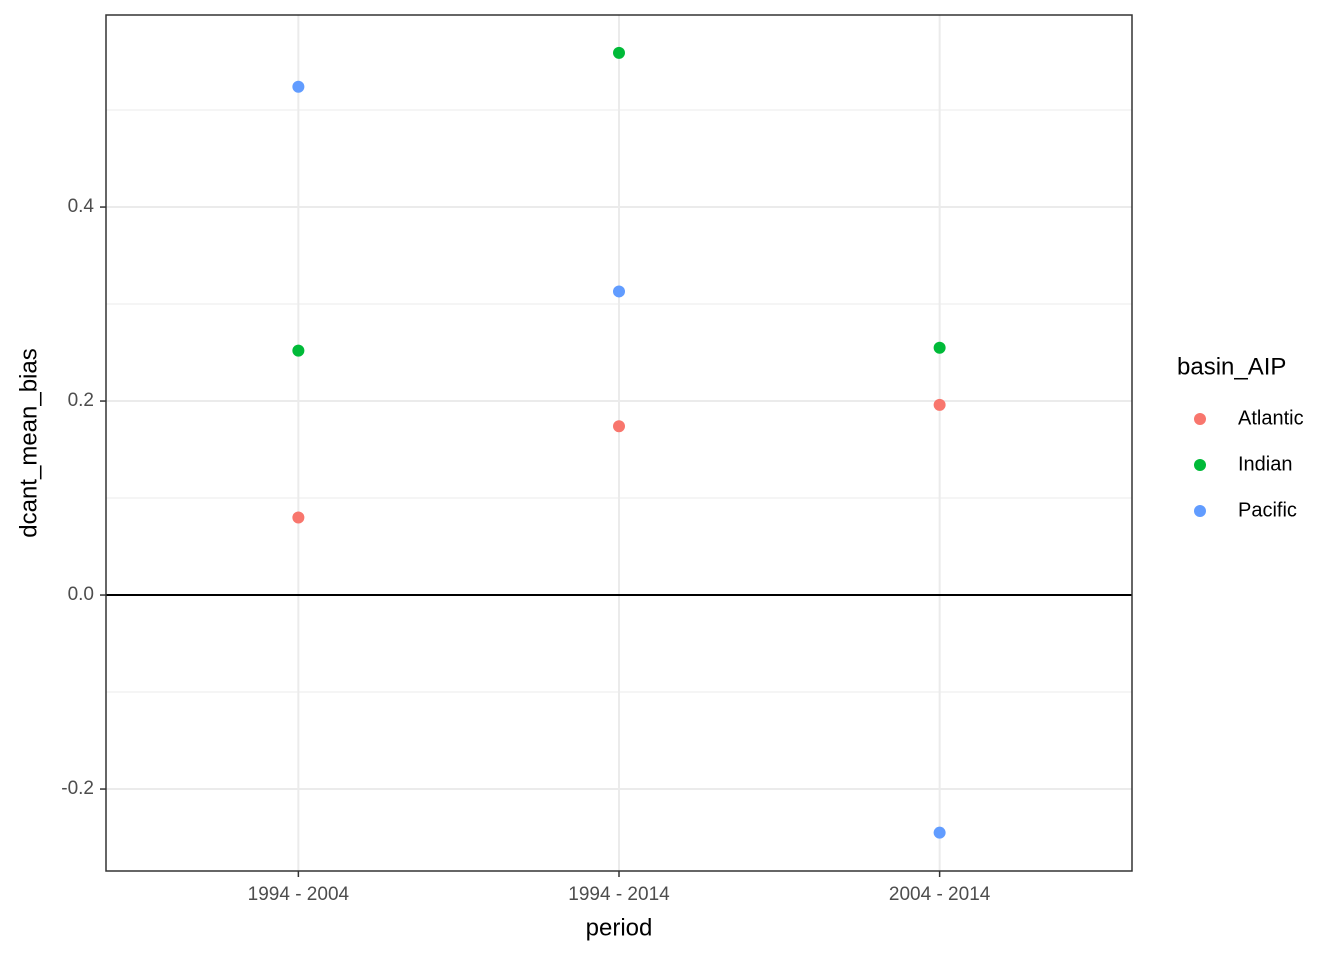 The image size is (1344, 960). What do you see at coordinates (81, 594) in the screenshot?
I see `y-tick-label: 0.0` at bounding box center [81, 594].